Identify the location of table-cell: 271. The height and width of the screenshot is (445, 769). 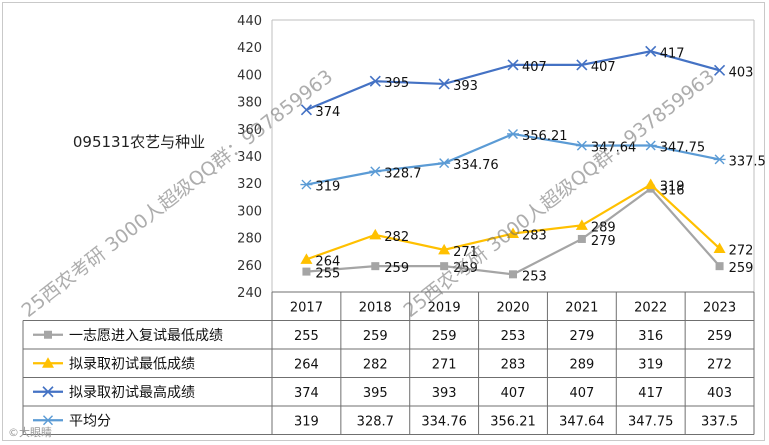
(444, 364).